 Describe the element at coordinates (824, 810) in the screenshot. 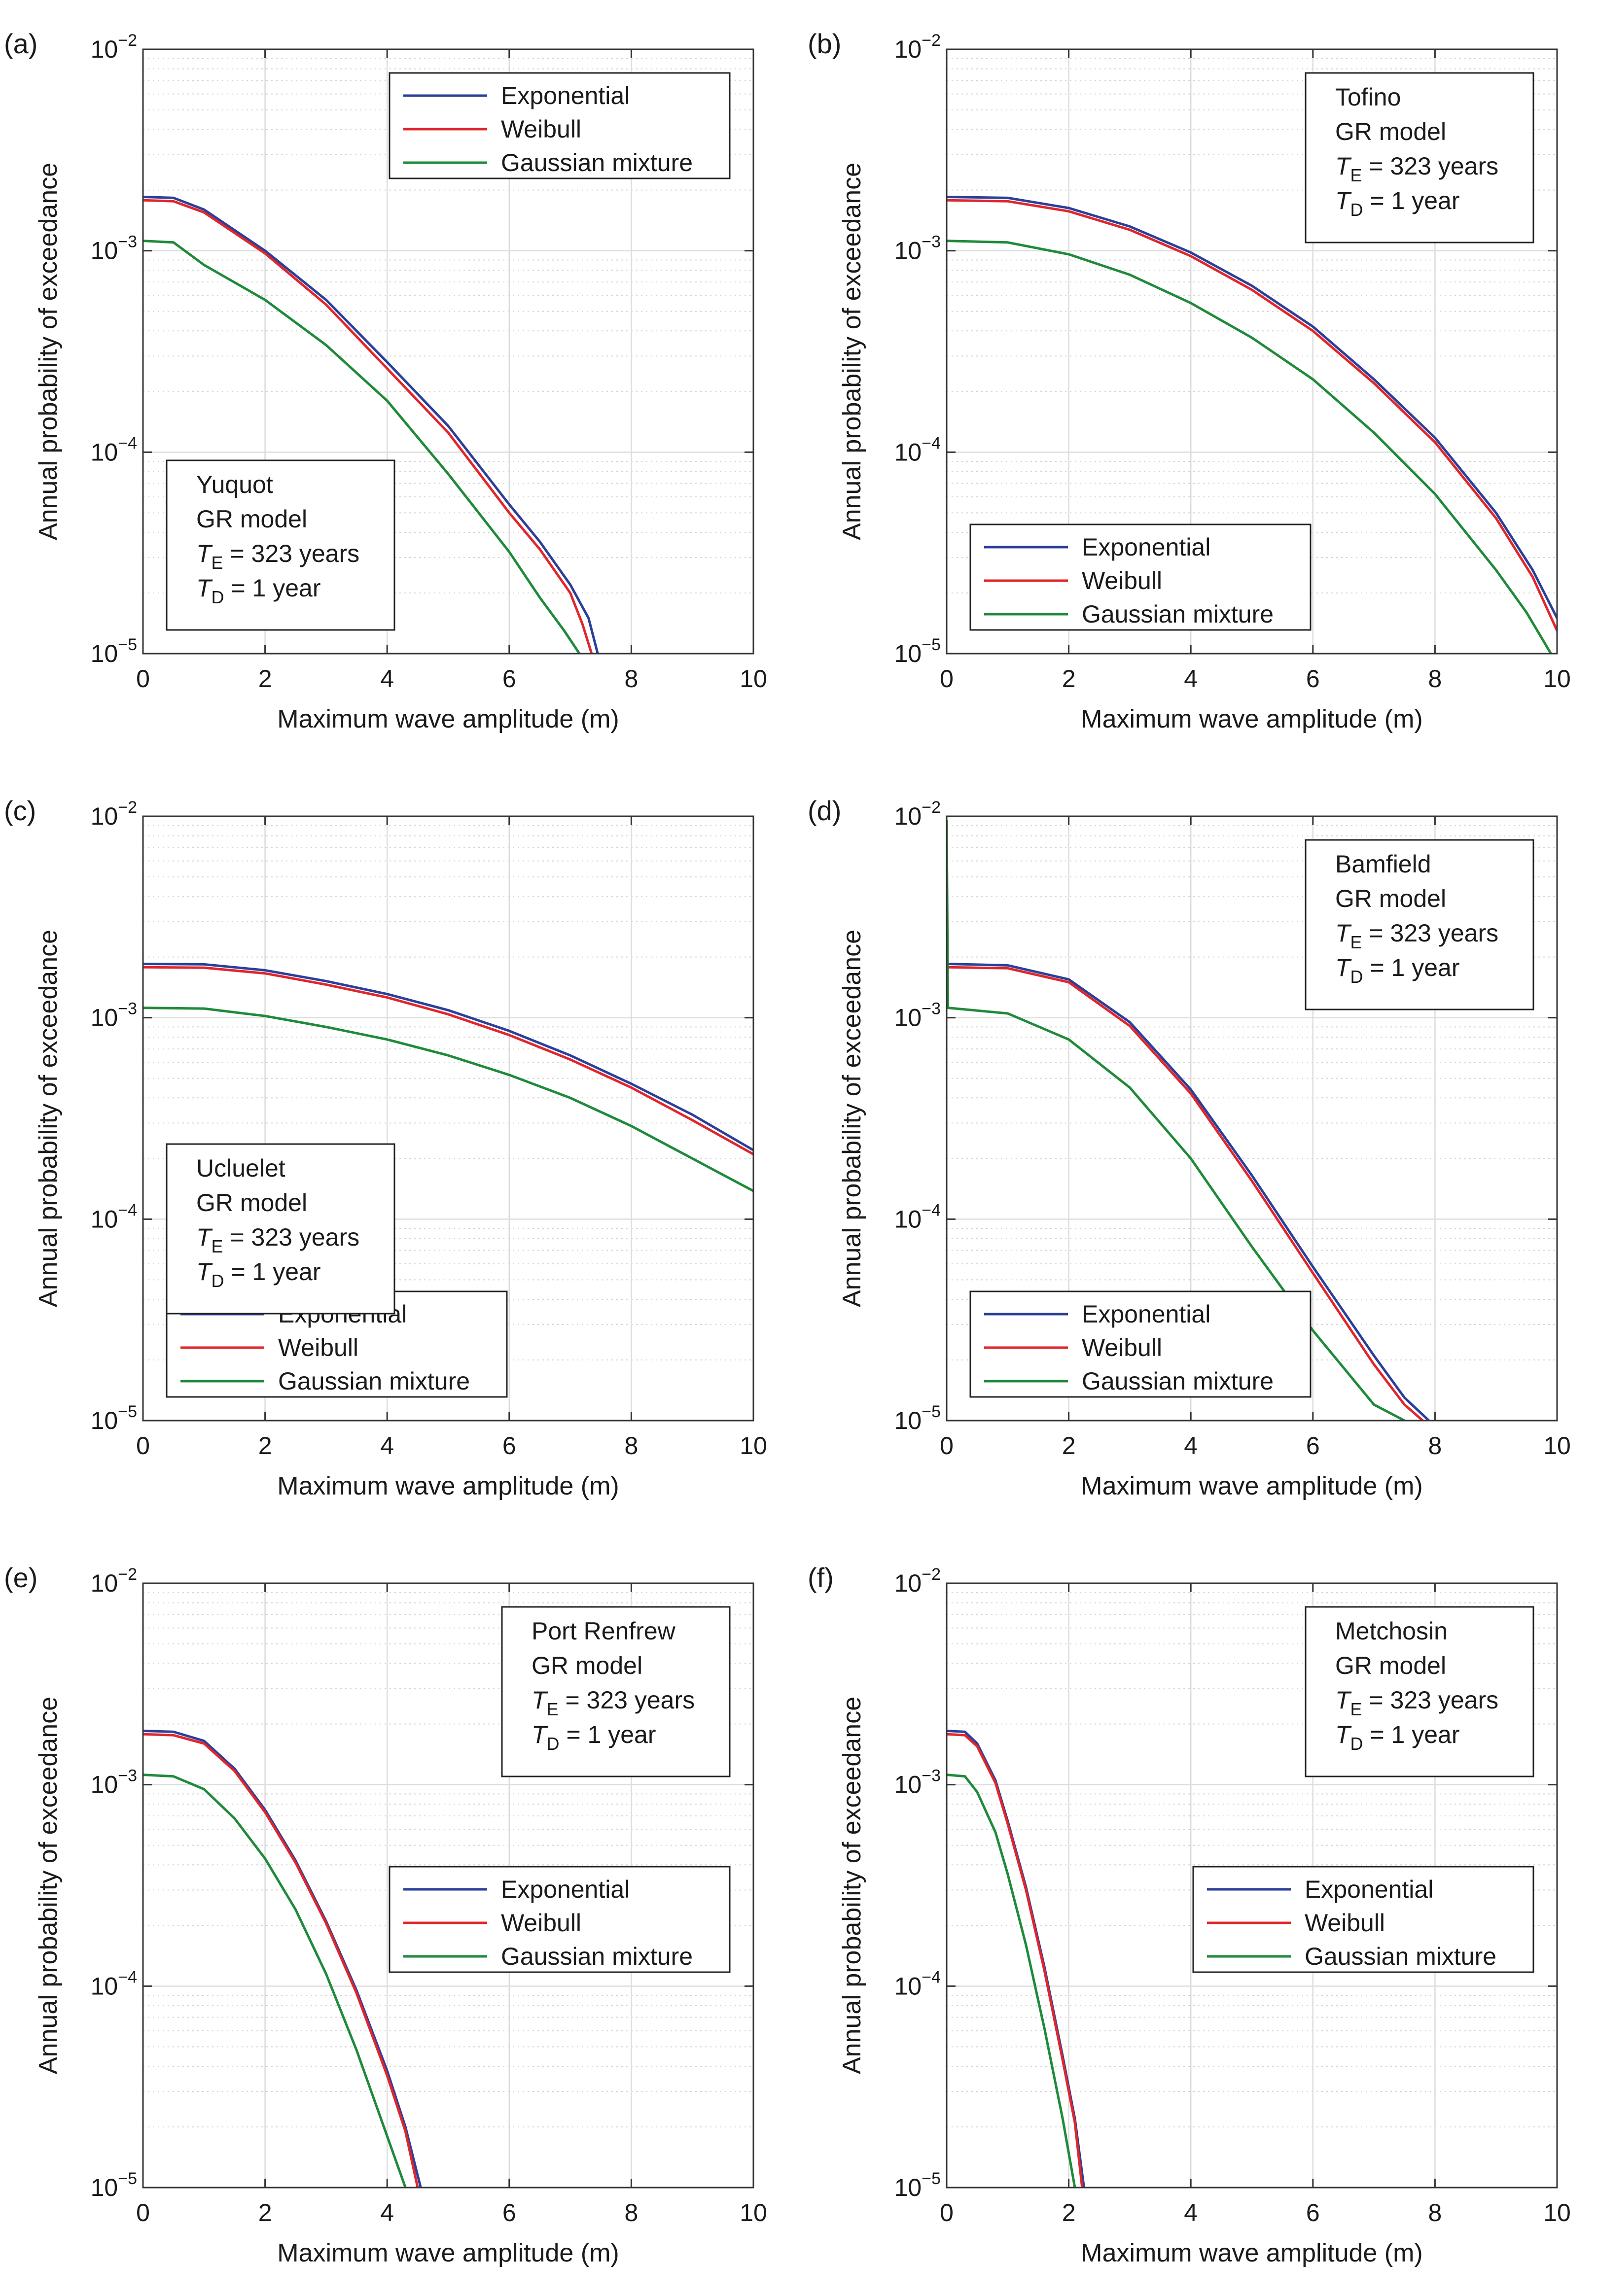

I see `panel-label: (d)` at that location.